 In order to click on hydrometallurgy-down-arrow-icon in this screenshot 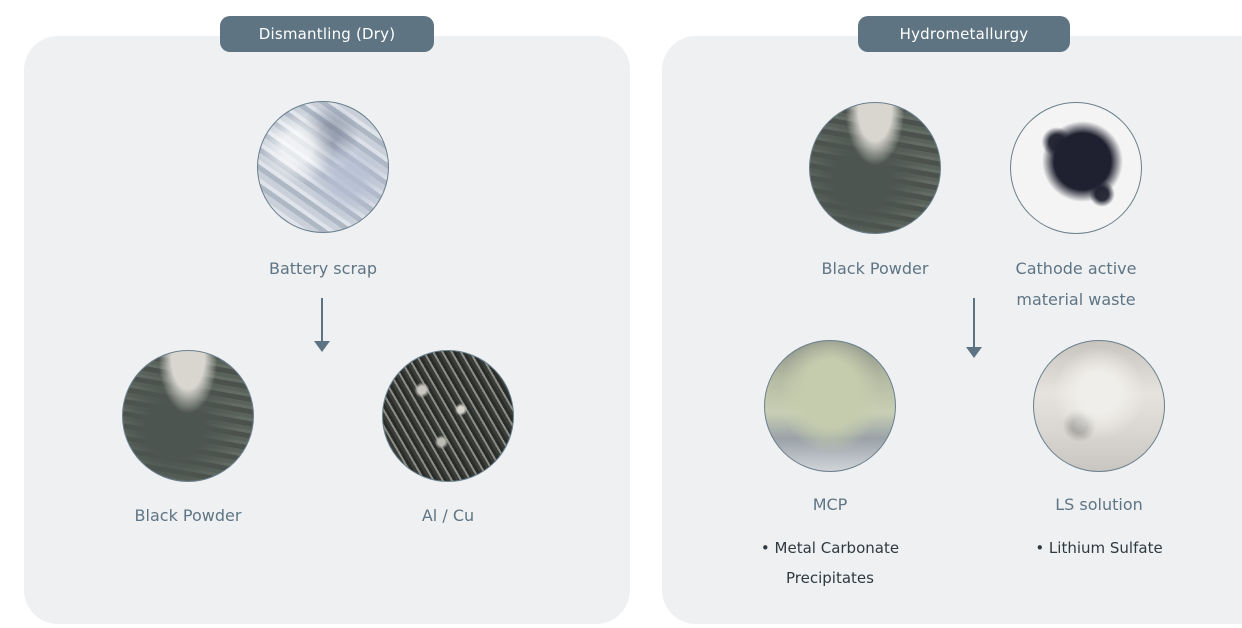, I will do `click(974, 328)`.